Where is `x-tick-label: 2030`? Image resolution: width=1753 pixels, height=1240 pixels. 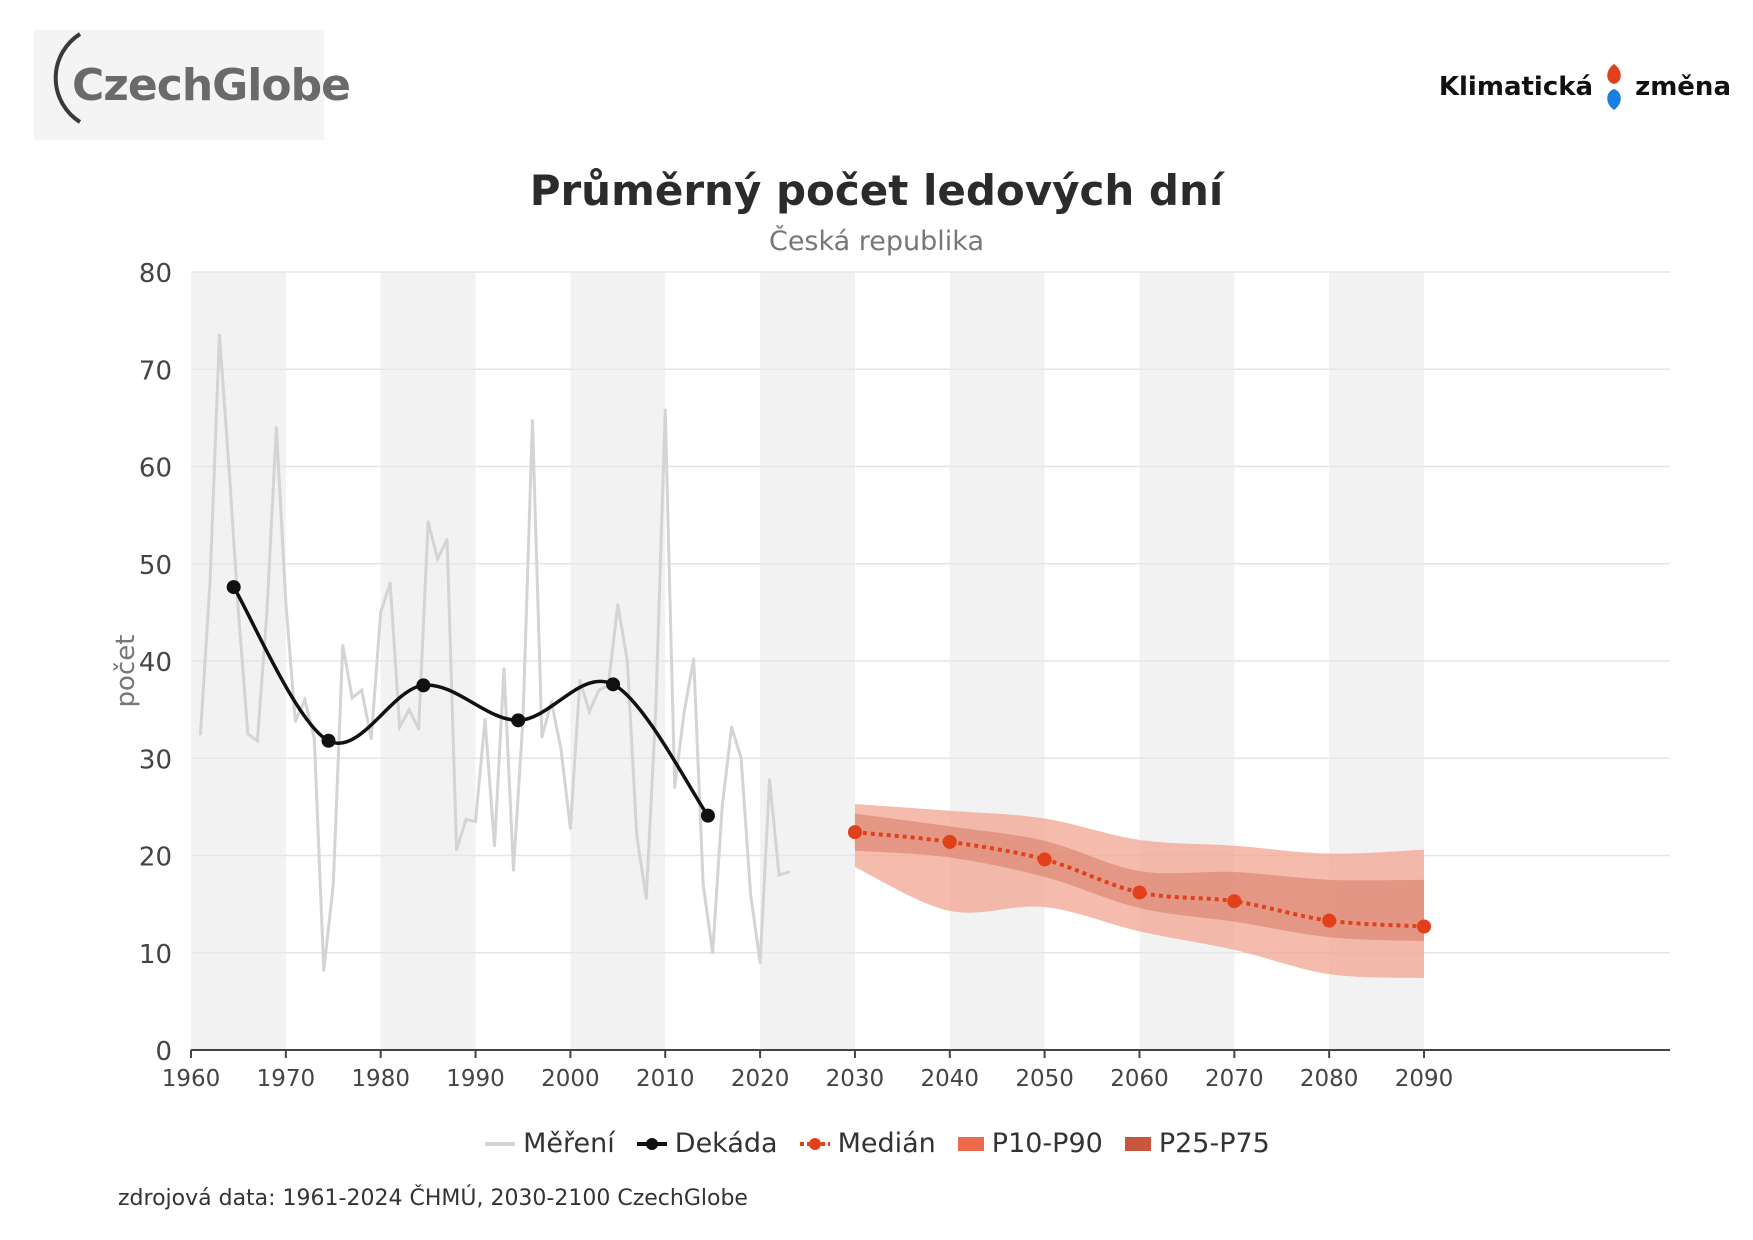
x-tick-label: 2030 is located at coordinates (855, 1079).